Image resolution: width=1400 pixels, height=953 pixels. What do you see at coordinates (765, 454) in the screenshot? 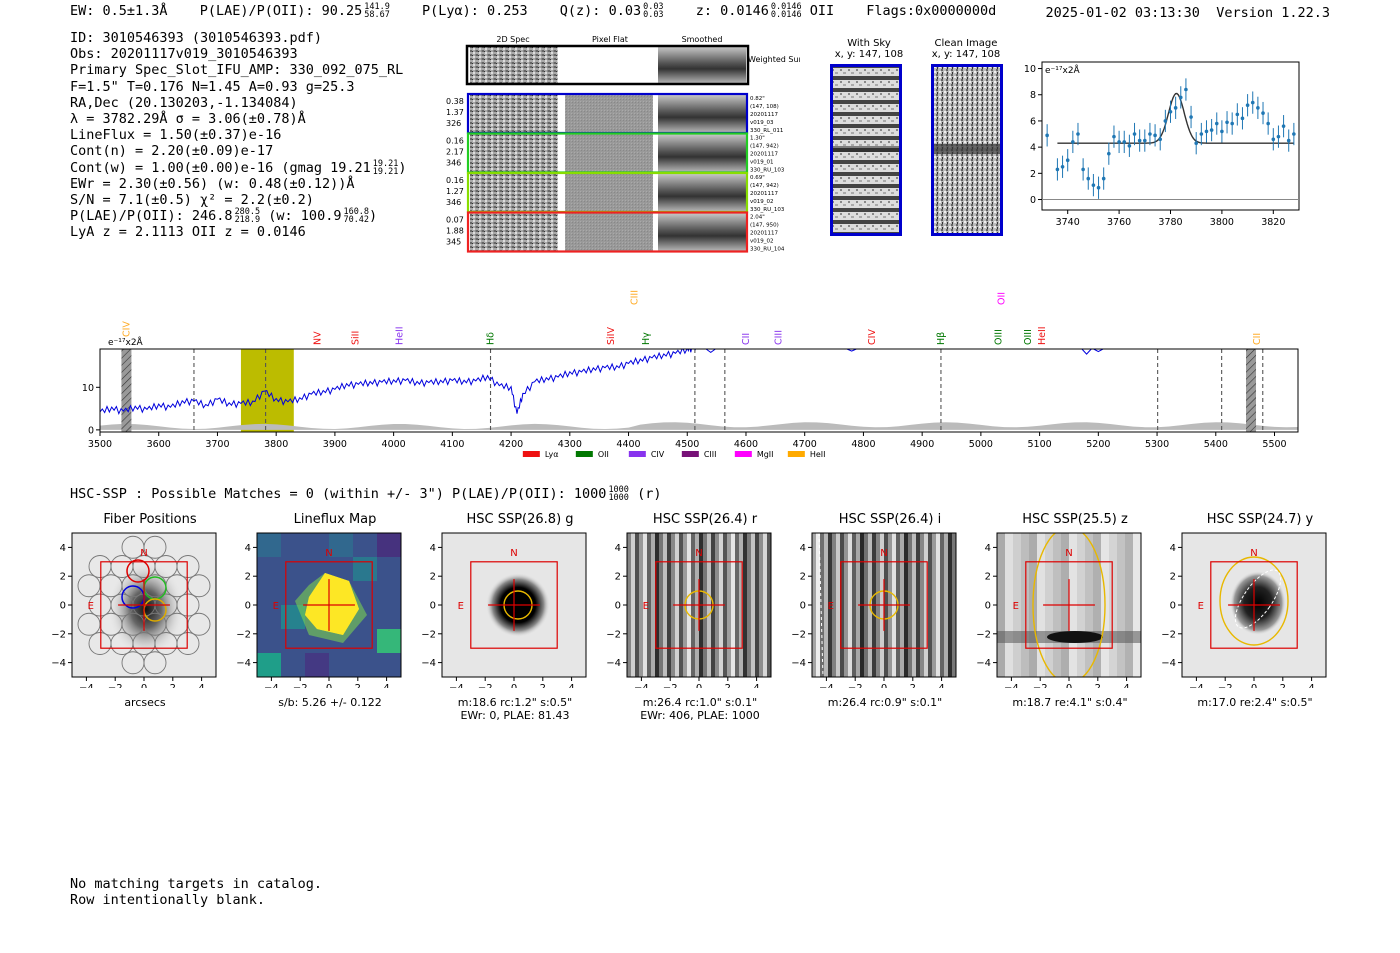
I see `spec-legend-label: MgII` at bounding box center [765, 454].